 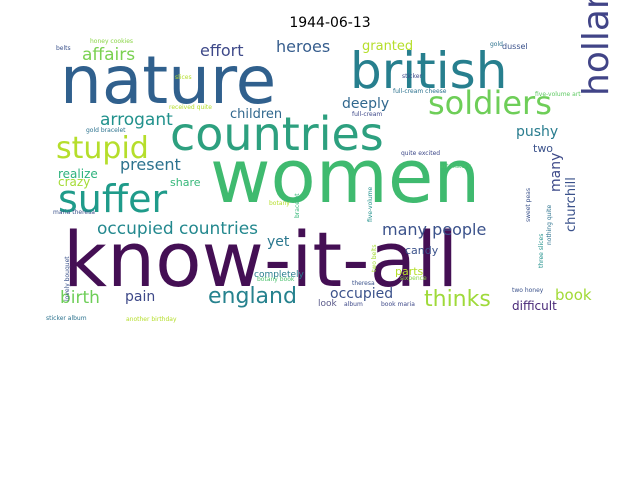 I want to click on word-british: british, so click(x=428, y=71).